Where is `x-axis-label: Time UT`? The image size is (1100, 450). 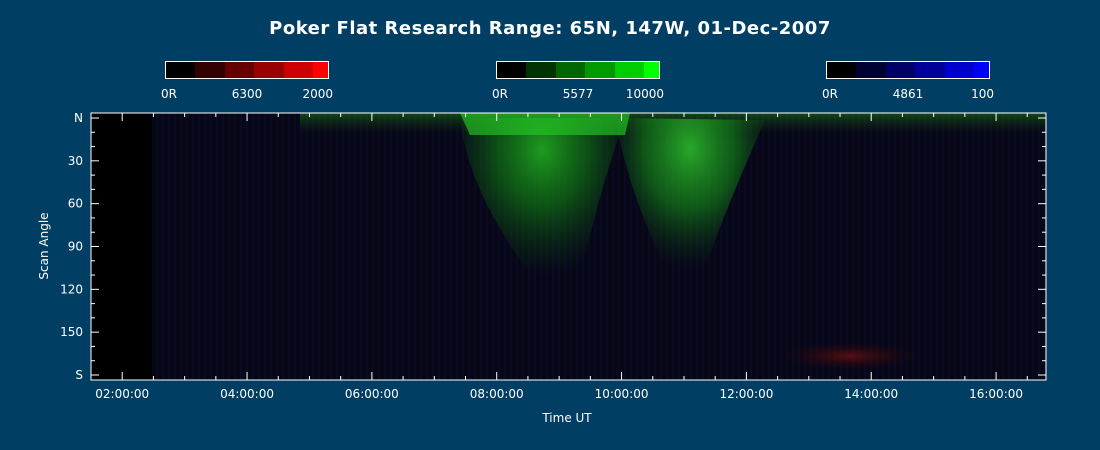
x-axis-label: Time UT is located at coordinates (567, 418).